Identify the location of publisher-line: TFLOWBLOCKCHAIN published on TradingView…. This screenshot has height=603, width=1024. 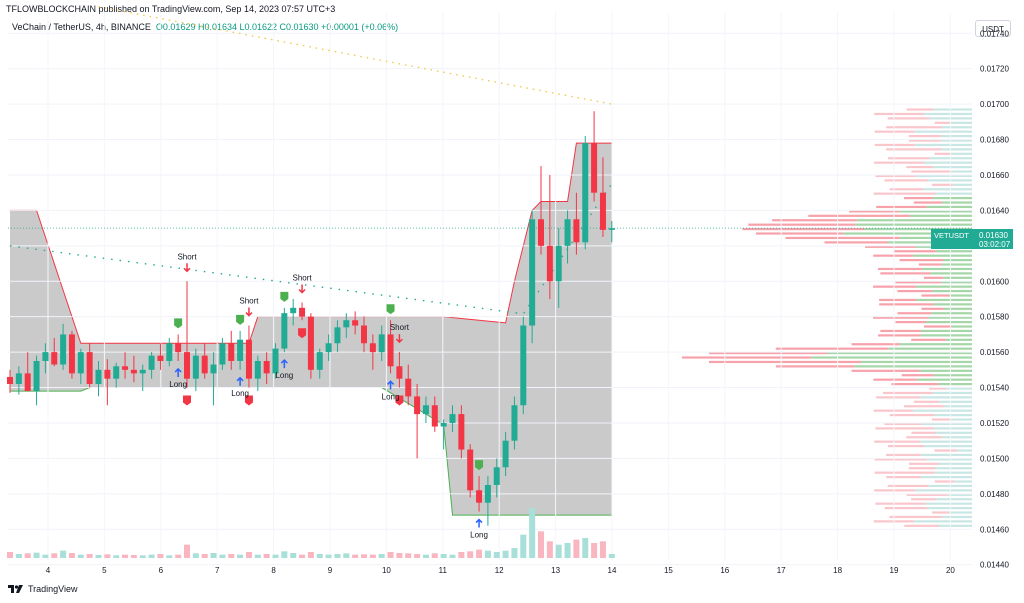
(171, 9).